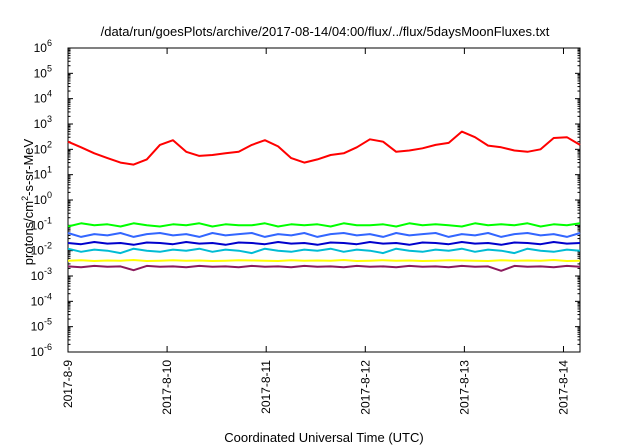  What do you see at coordinates (49, 195) in the screenshot?
I see `y-tick-exponent: 0` at bounding box center [49, 195].